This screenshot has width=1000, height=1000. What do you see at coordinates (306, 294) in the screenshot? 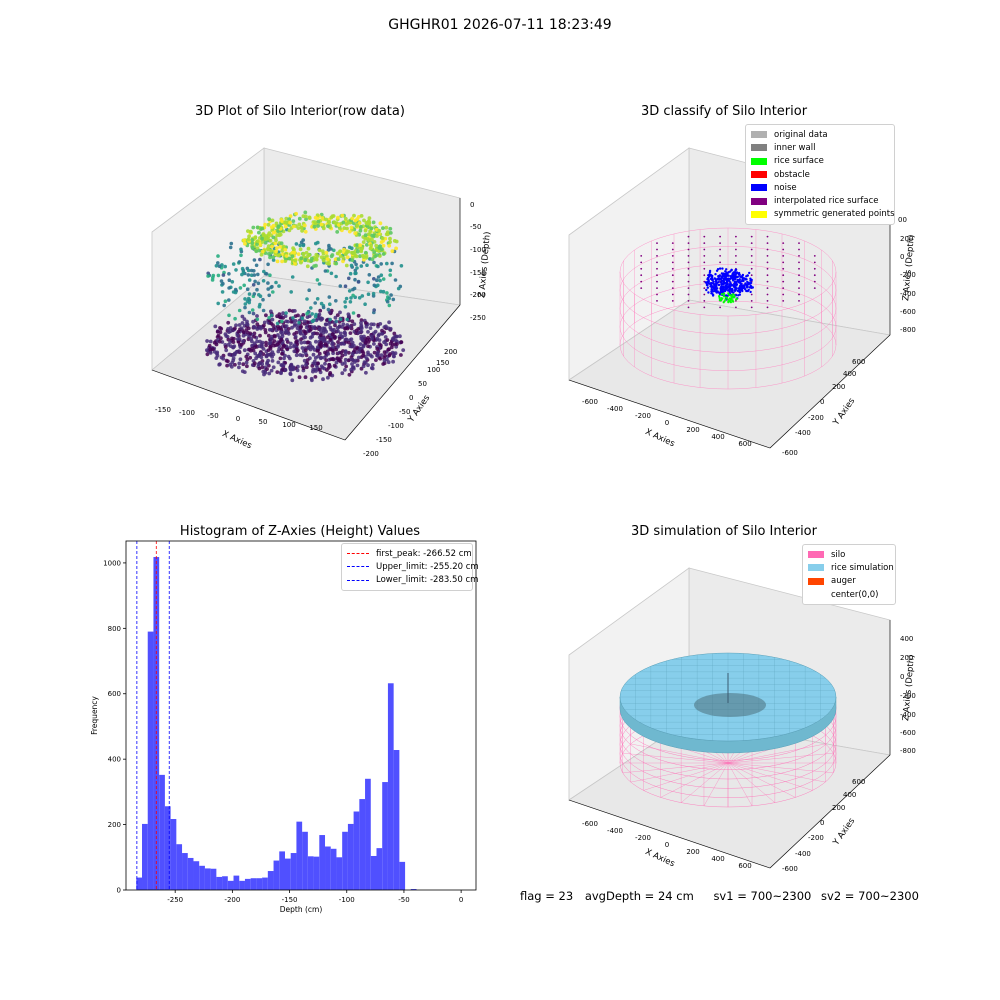
I see `panel1-axes-box` at bounding box center [306, 294].